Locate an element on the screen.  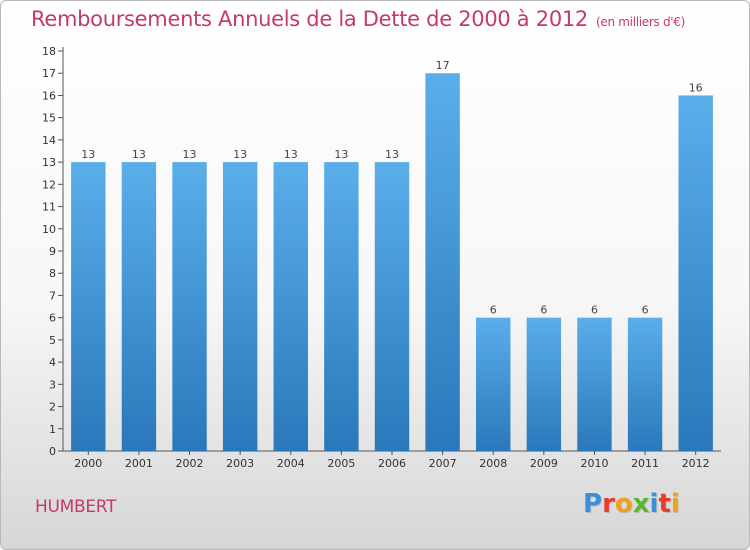
y-tick-label: 1 is located at coordinates (52, 429).